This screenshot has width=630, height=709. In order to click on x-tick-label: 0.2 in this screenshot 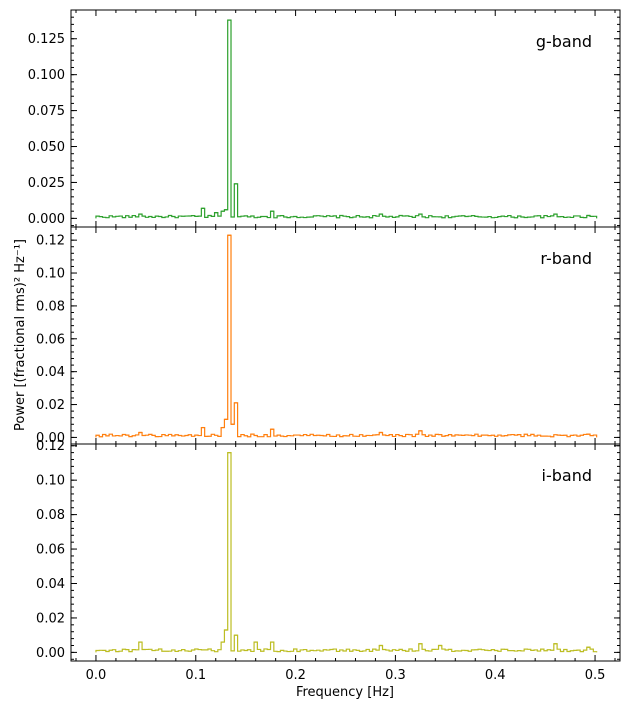, I will do `click(295, 675)`.